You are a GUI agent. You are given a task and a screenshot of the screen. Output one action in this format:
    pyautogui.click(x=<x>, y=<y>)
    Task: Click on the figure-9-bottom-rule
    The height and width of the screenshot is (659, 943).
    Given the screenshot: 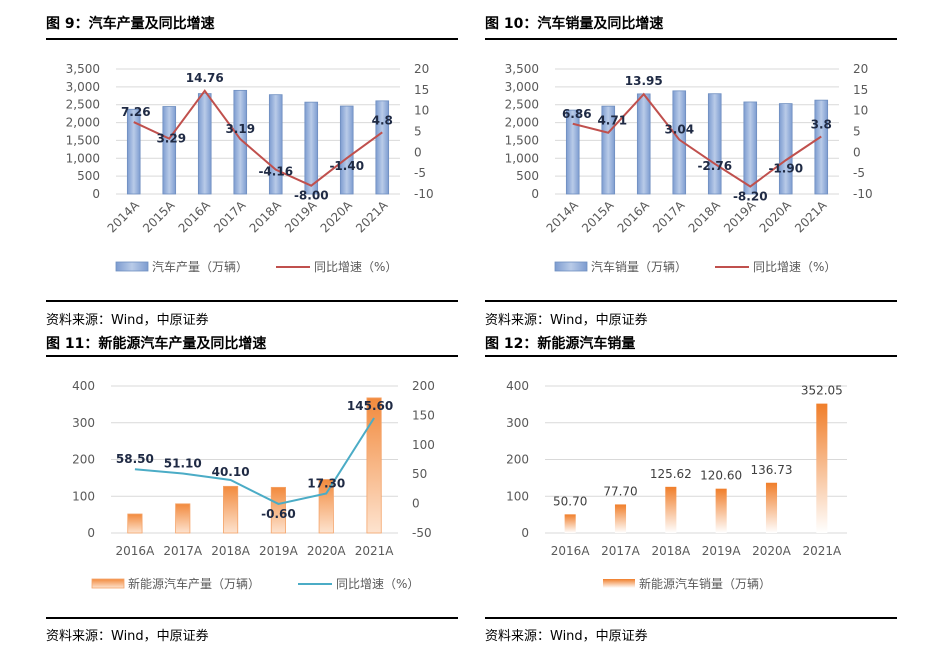 What is the action you would take?
    pyautogui.click(x=252, y=301)
    